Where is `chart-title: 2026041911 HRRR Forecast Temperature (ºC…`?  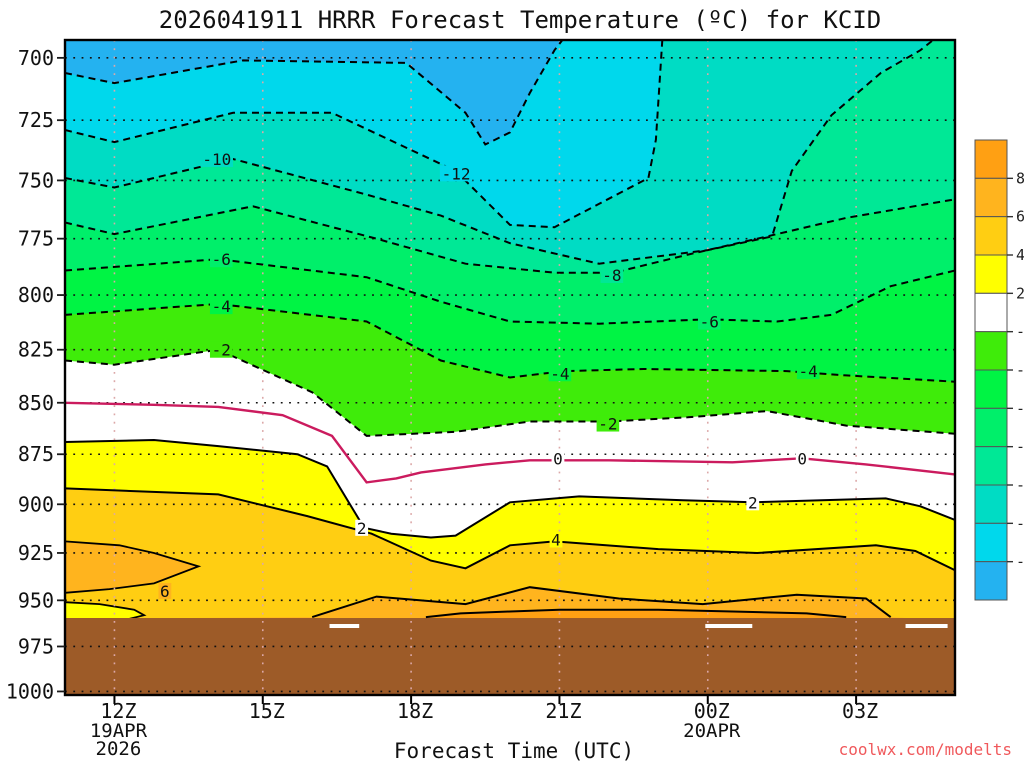
chart-title: 2026041911 HRRR Forecast Temperature (ºC… is located at coordinates (520, 20).